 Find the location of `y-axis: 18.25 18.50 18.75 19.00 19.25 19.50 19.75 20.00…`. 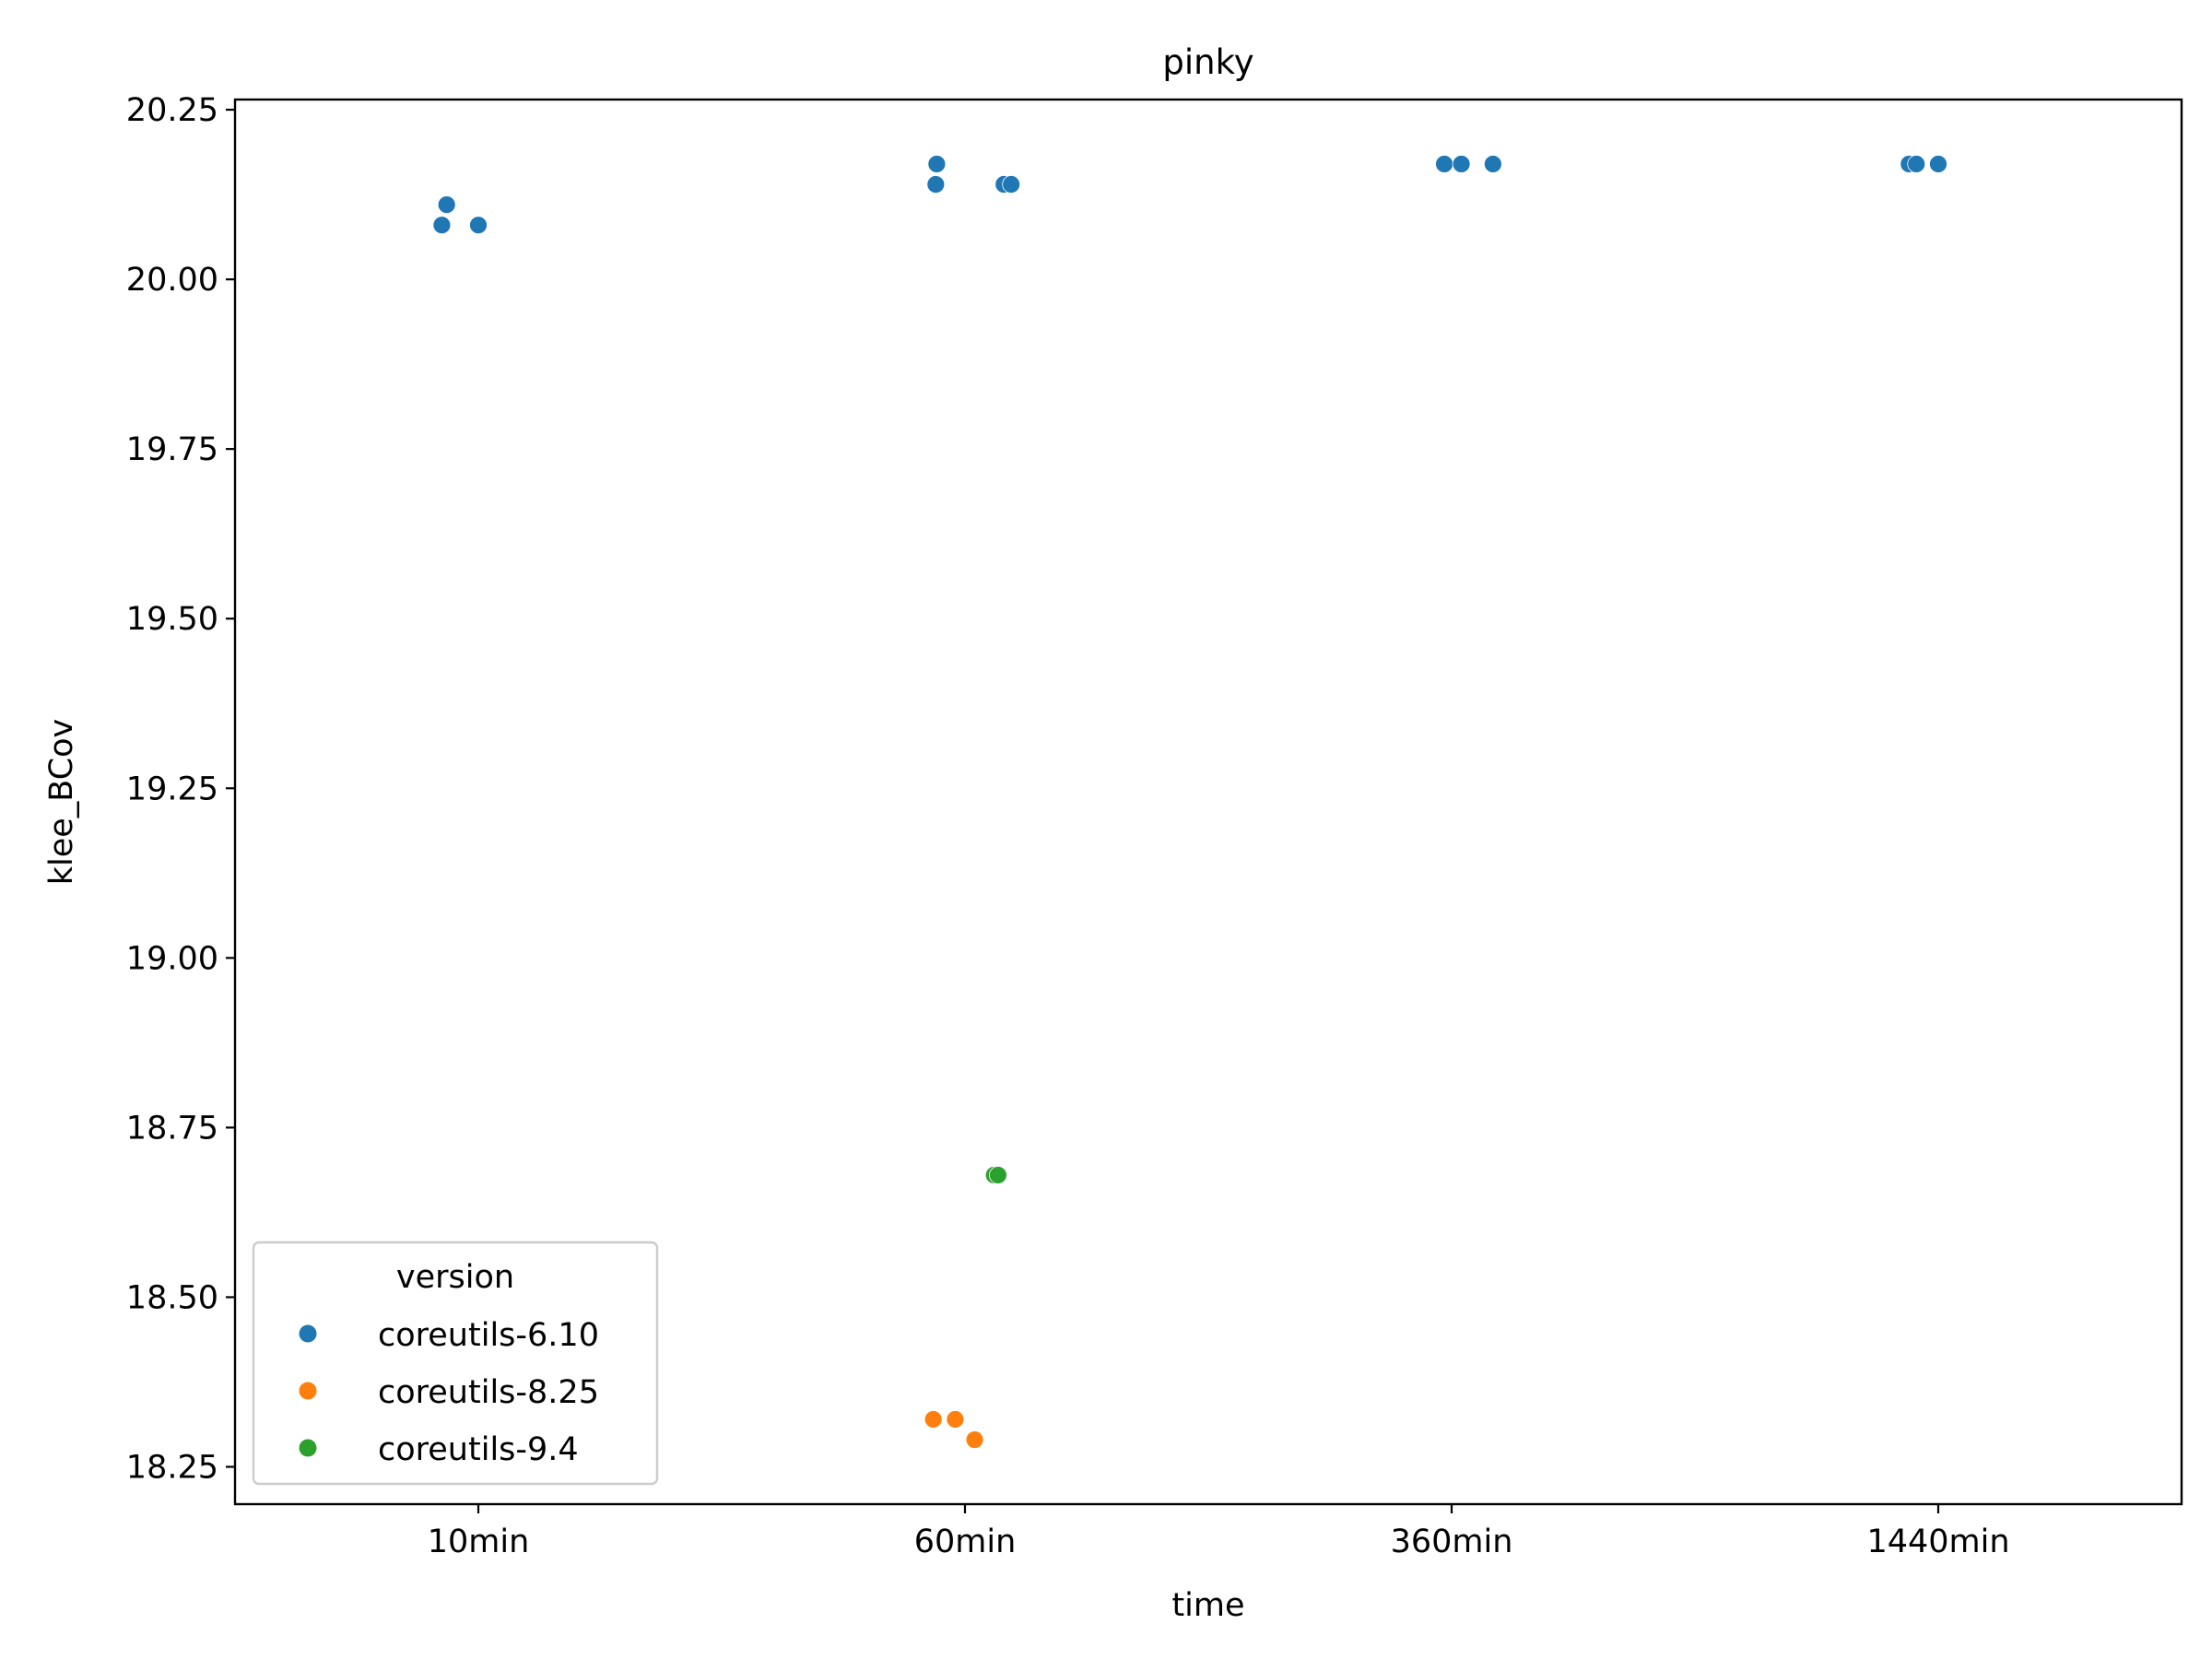

y-axis: 18.25 18.50 18.75 19.00 19.25 19.50 19.75 20.00… is located at coordinates (180, 789).